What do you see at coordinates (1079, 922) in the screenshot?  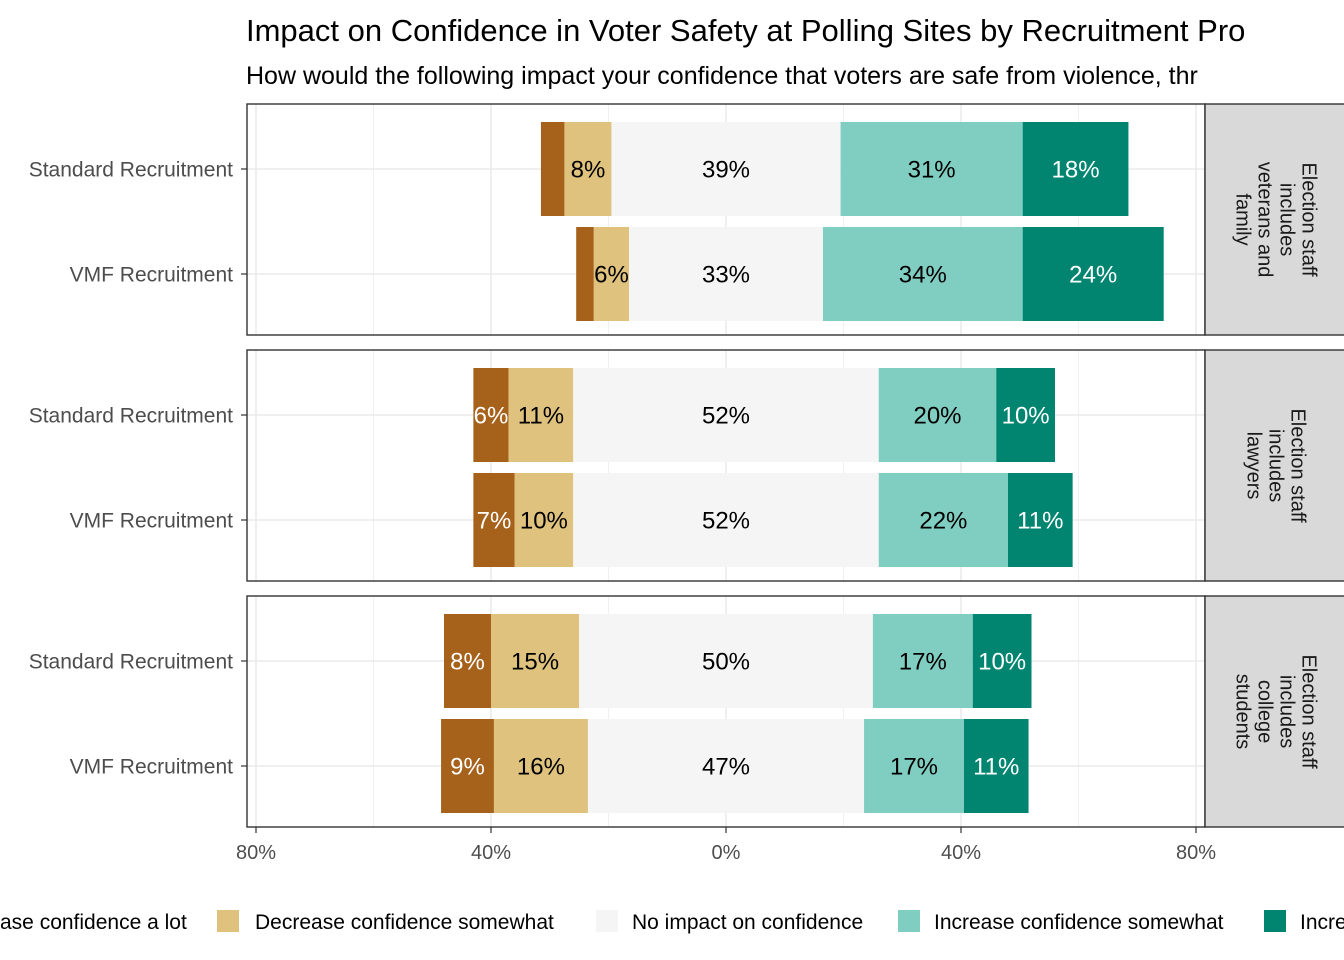 I see `legend-label: Increase confidence somewhat` at bounding box center [1079, 922].